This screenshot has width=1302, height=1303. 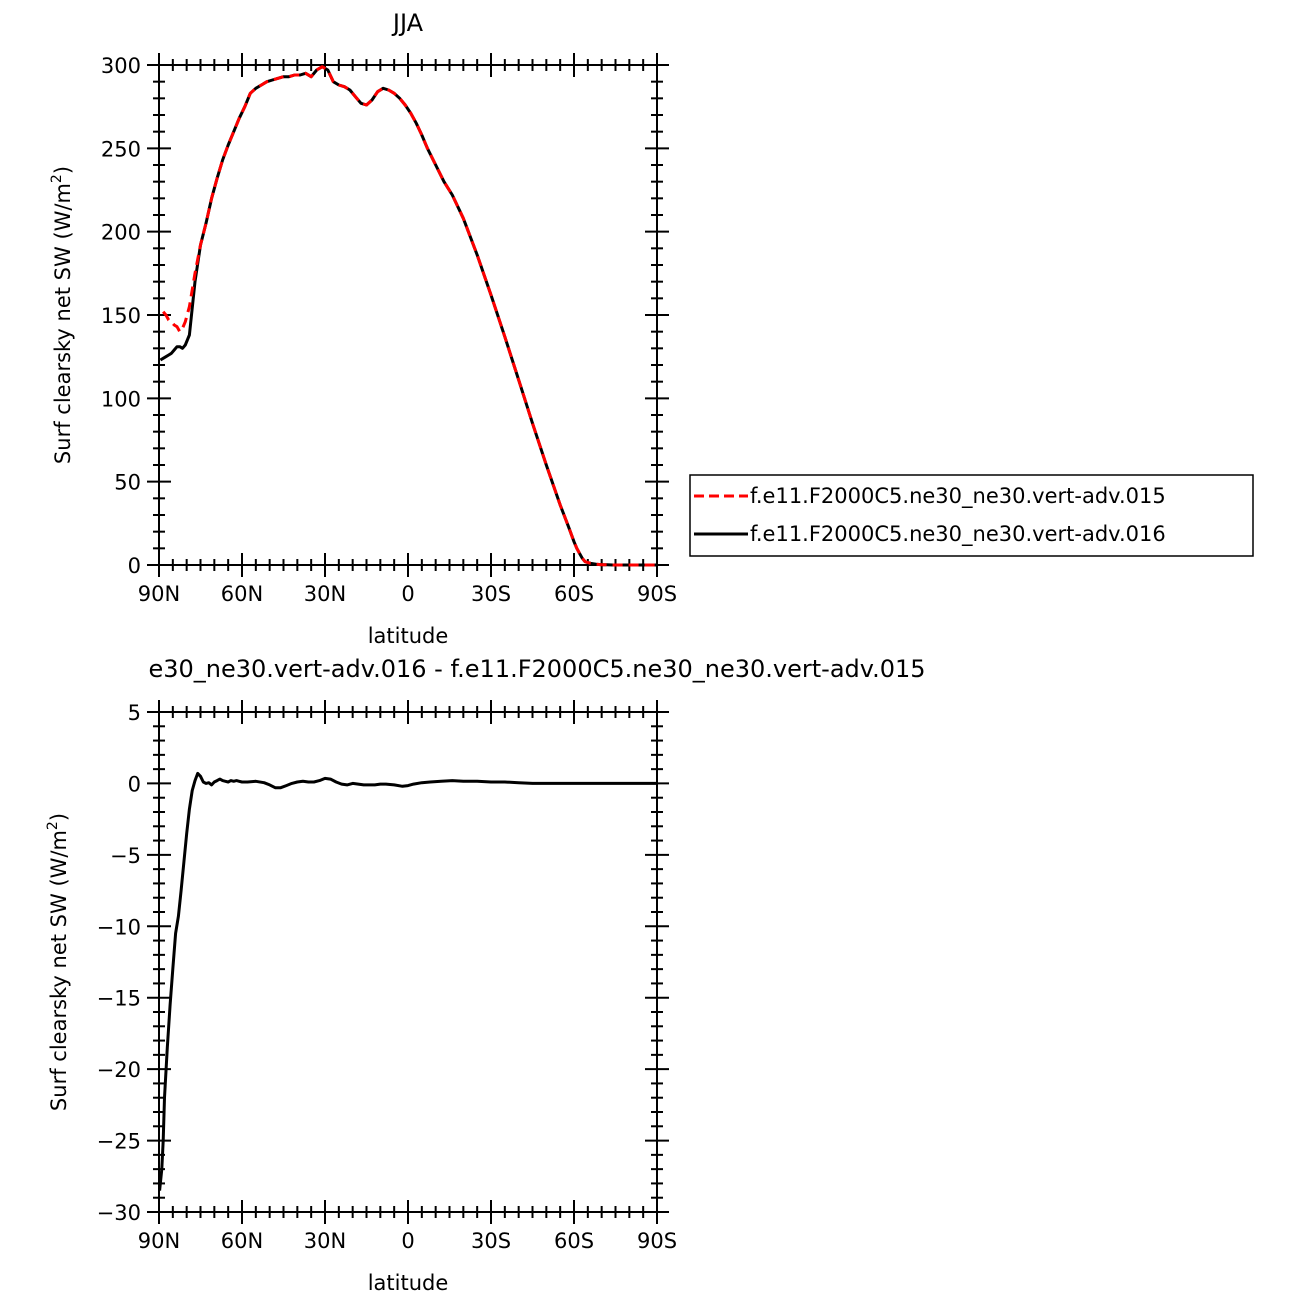 I want to click on top-y-axis-label-text: Surf clearsky net SW (W/m, so click(x=63, y=323).